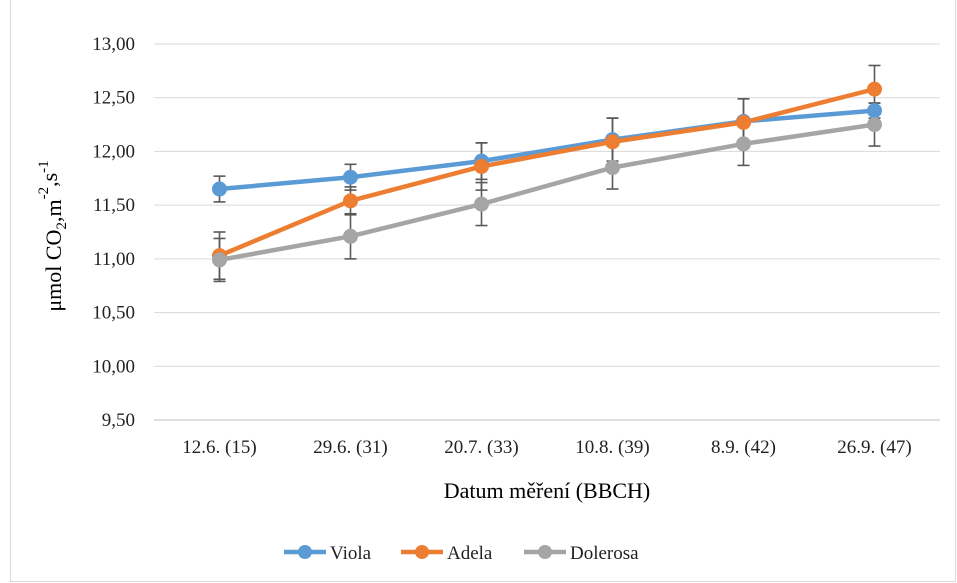 The image size is (957, 583). I want to click on x-tick-label: 8.9. (42), so click(743, 447).